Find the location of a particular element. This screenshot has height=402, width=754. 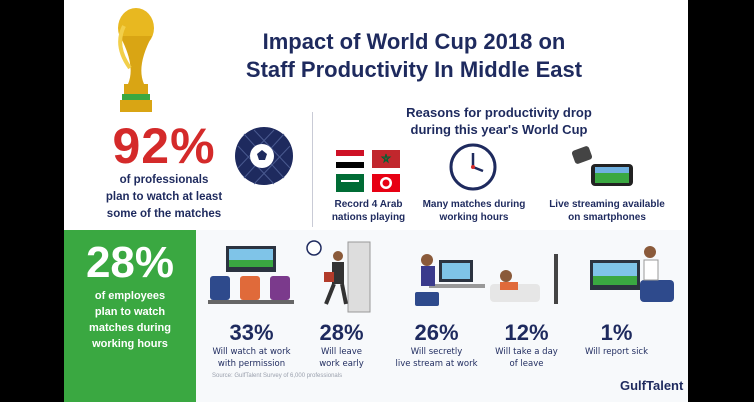

logo-part-1: Gulf is located at coordinates (633, 385).